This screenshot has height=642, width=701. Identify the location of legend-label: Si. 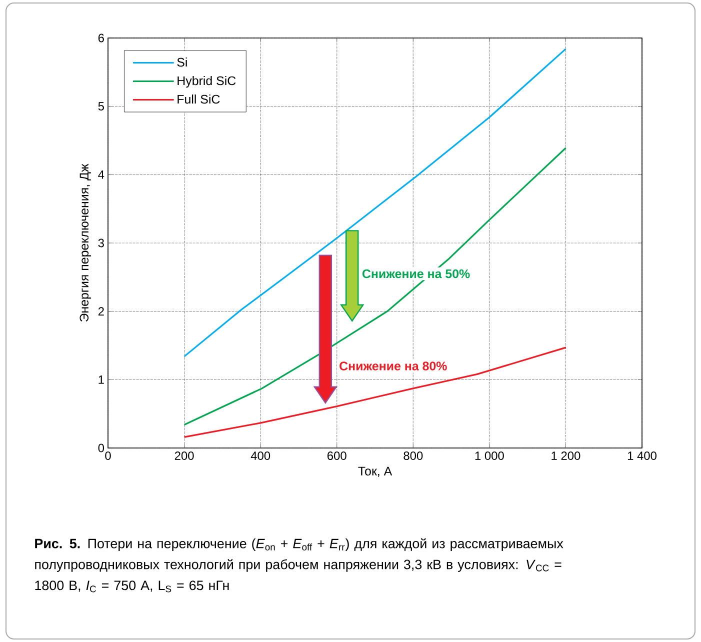
(182, 62).